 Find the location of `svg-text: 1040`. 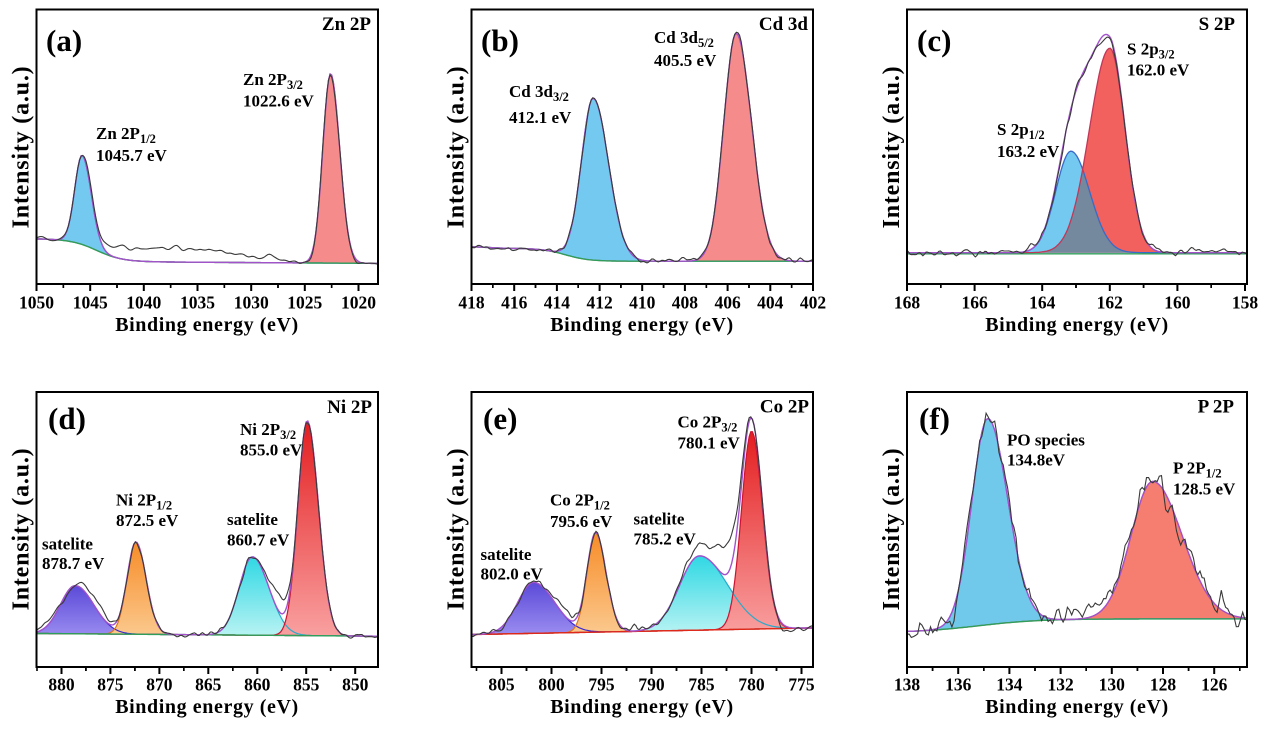

svg-text: 1040 is located at coordinates (143, 303).